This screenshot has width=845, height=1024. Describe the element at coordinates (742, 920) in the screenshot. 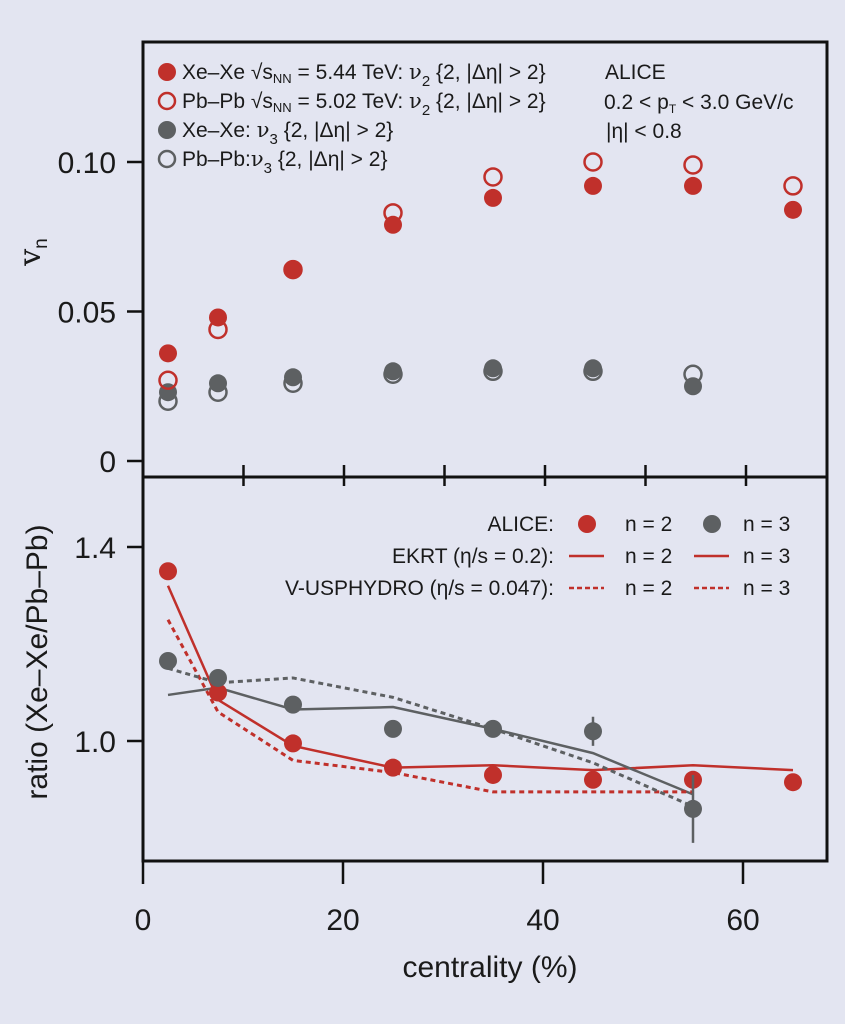

I see `bottom-x-tick-label: 60` at that location.